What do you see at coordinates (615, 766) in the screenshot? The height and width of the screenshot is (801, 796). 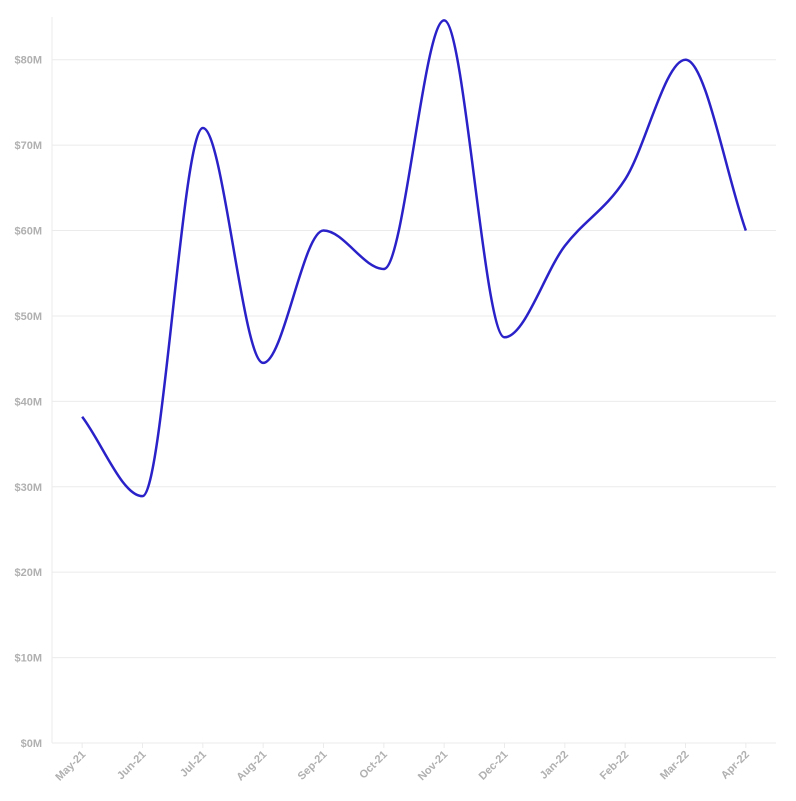 I see `x-tick-label: Feb-22` at bounding box center [615, 766].